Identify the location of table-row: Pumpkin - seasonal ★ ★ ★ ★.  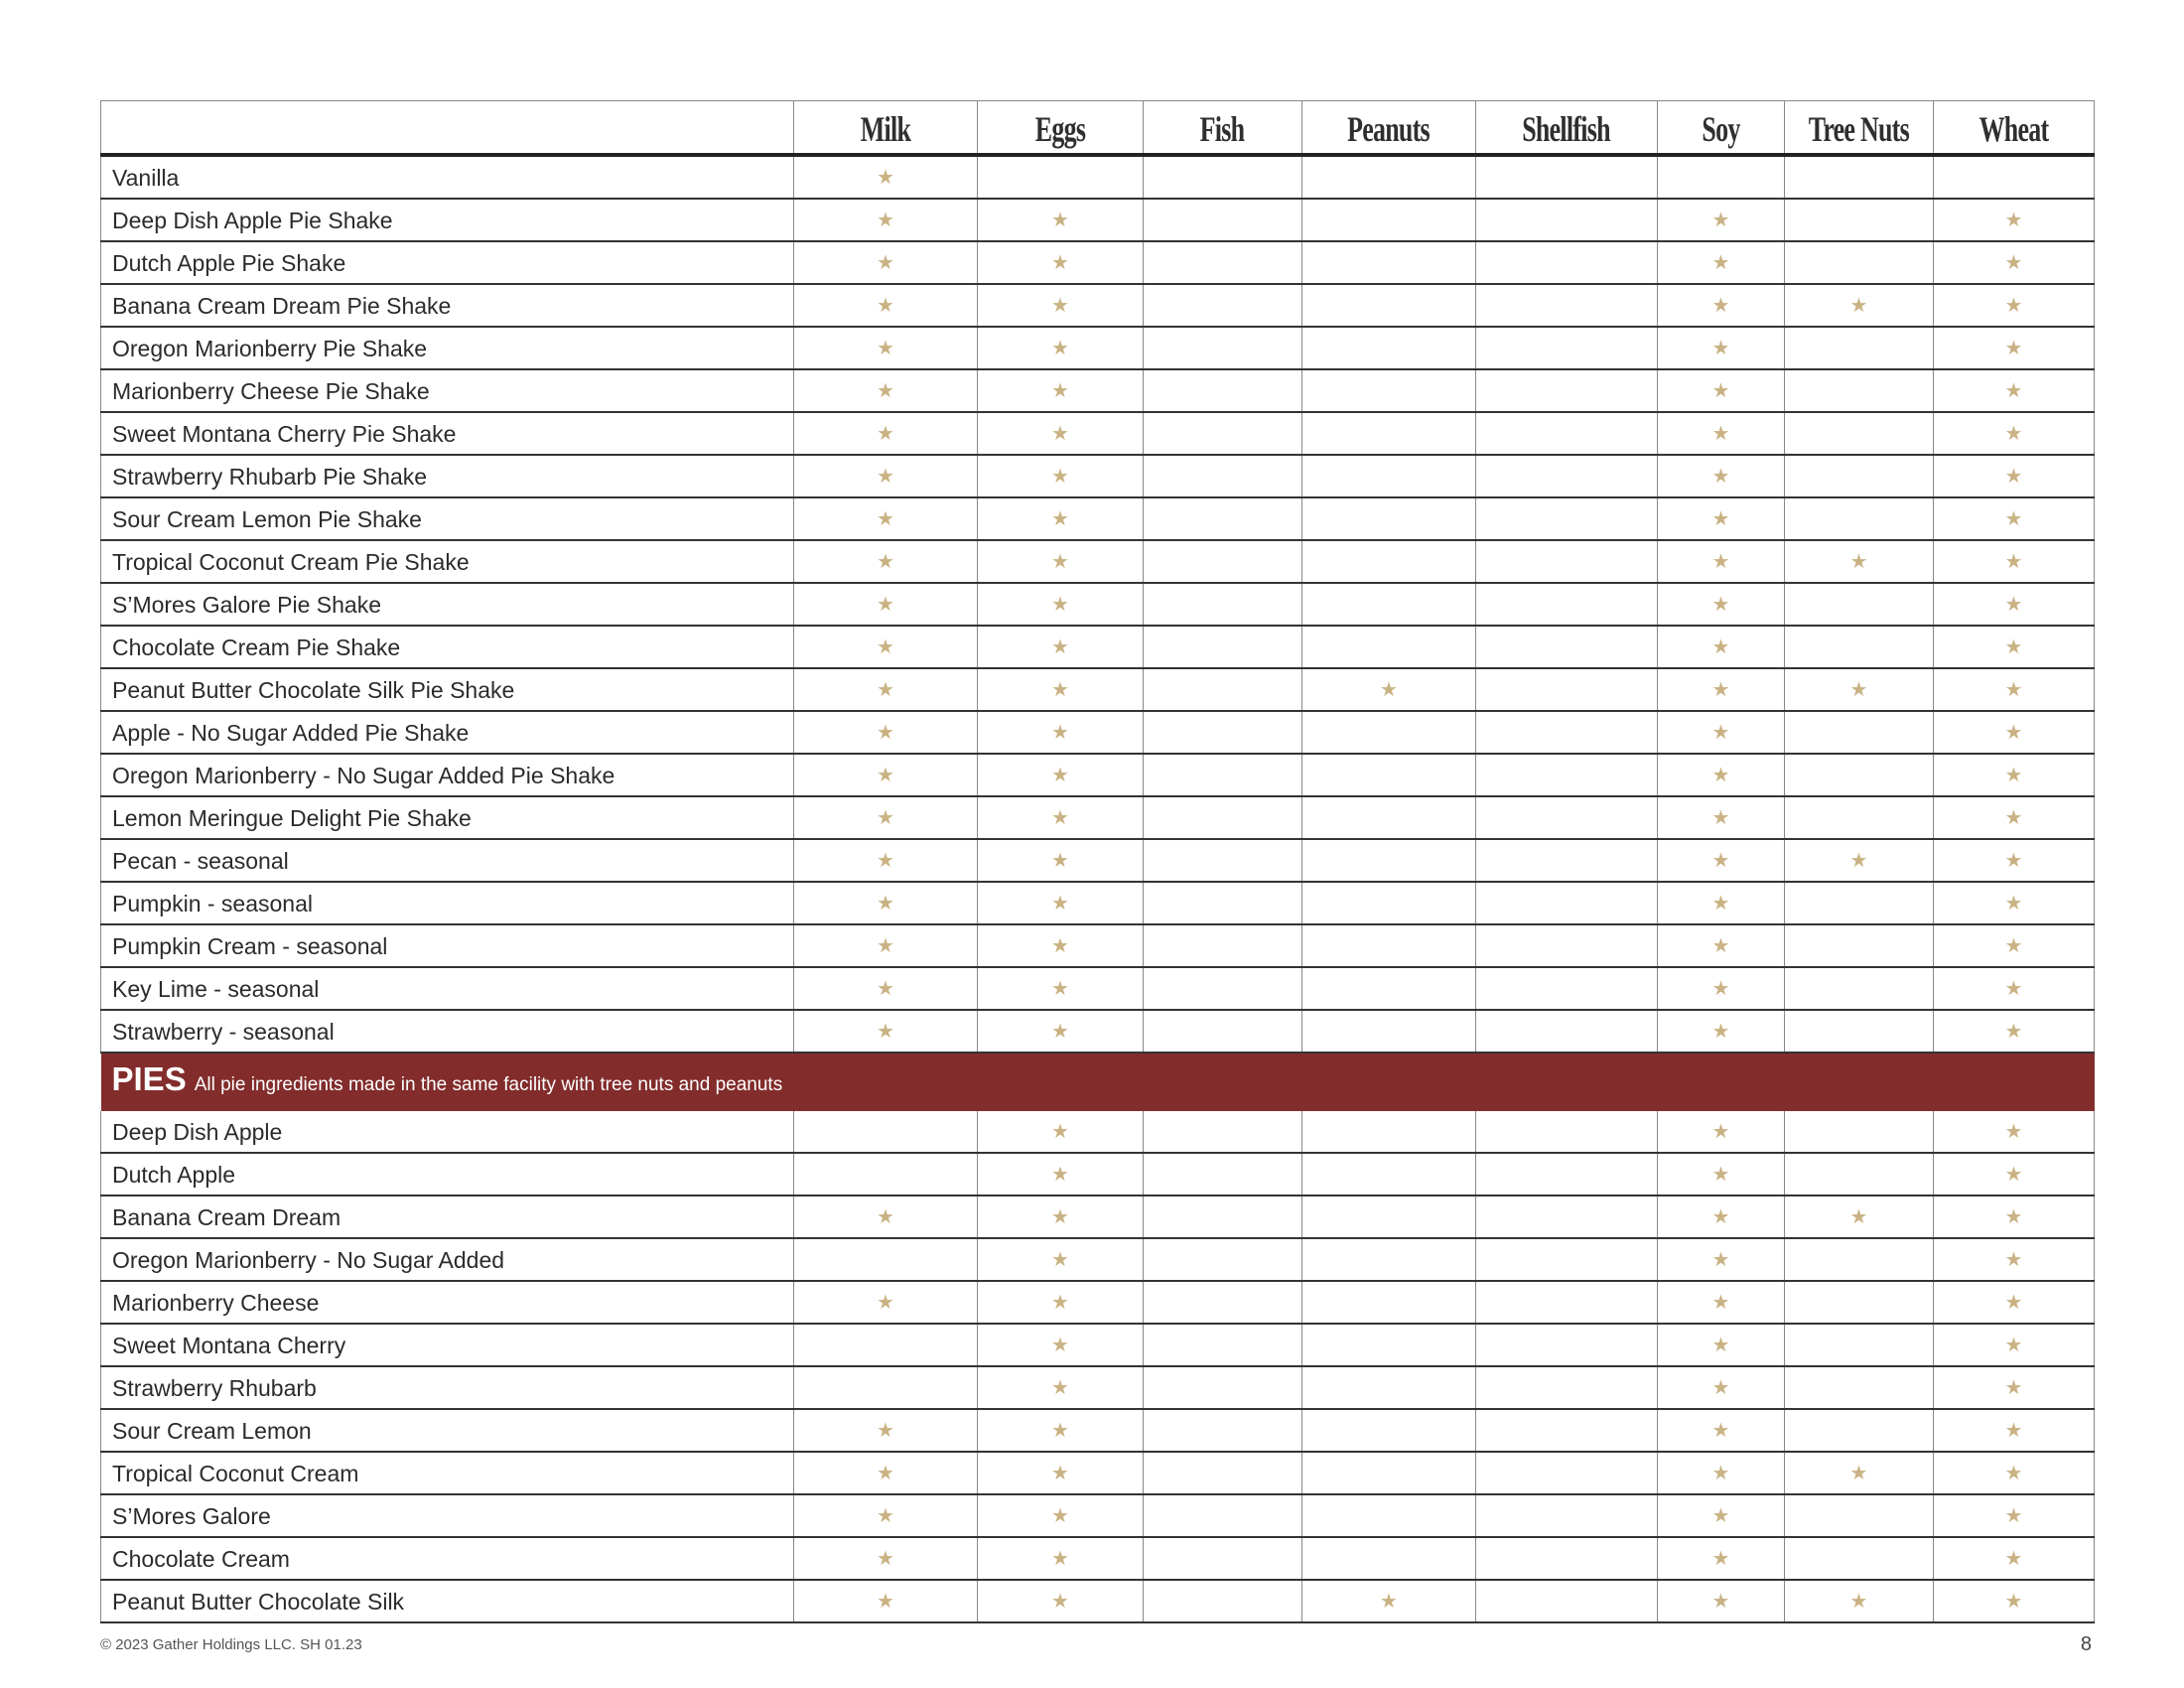
(1097, 903).